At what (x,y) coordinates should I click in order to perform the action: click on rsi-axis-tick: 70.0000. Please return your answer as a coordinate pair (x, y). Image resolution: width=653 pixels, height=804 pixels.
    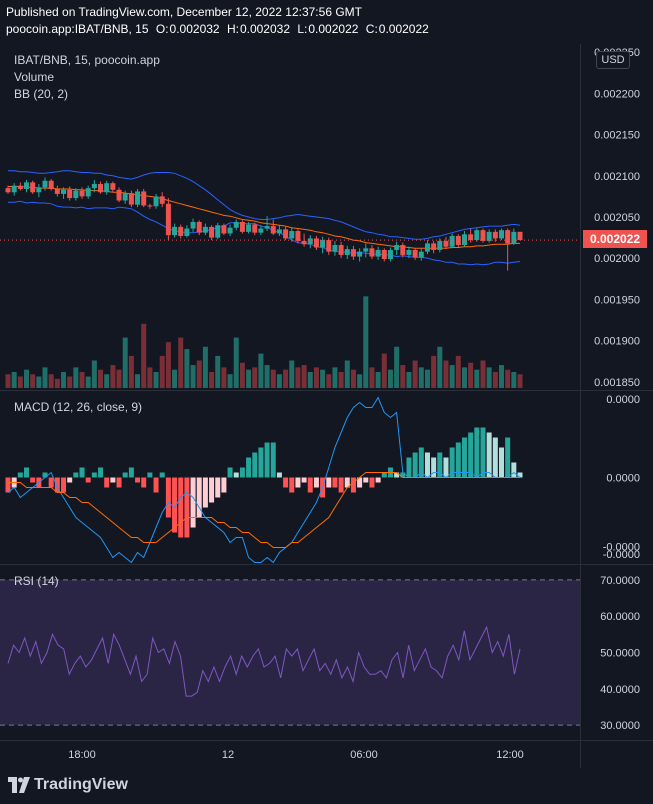
    Looking at the image, I should click on (620, 581).